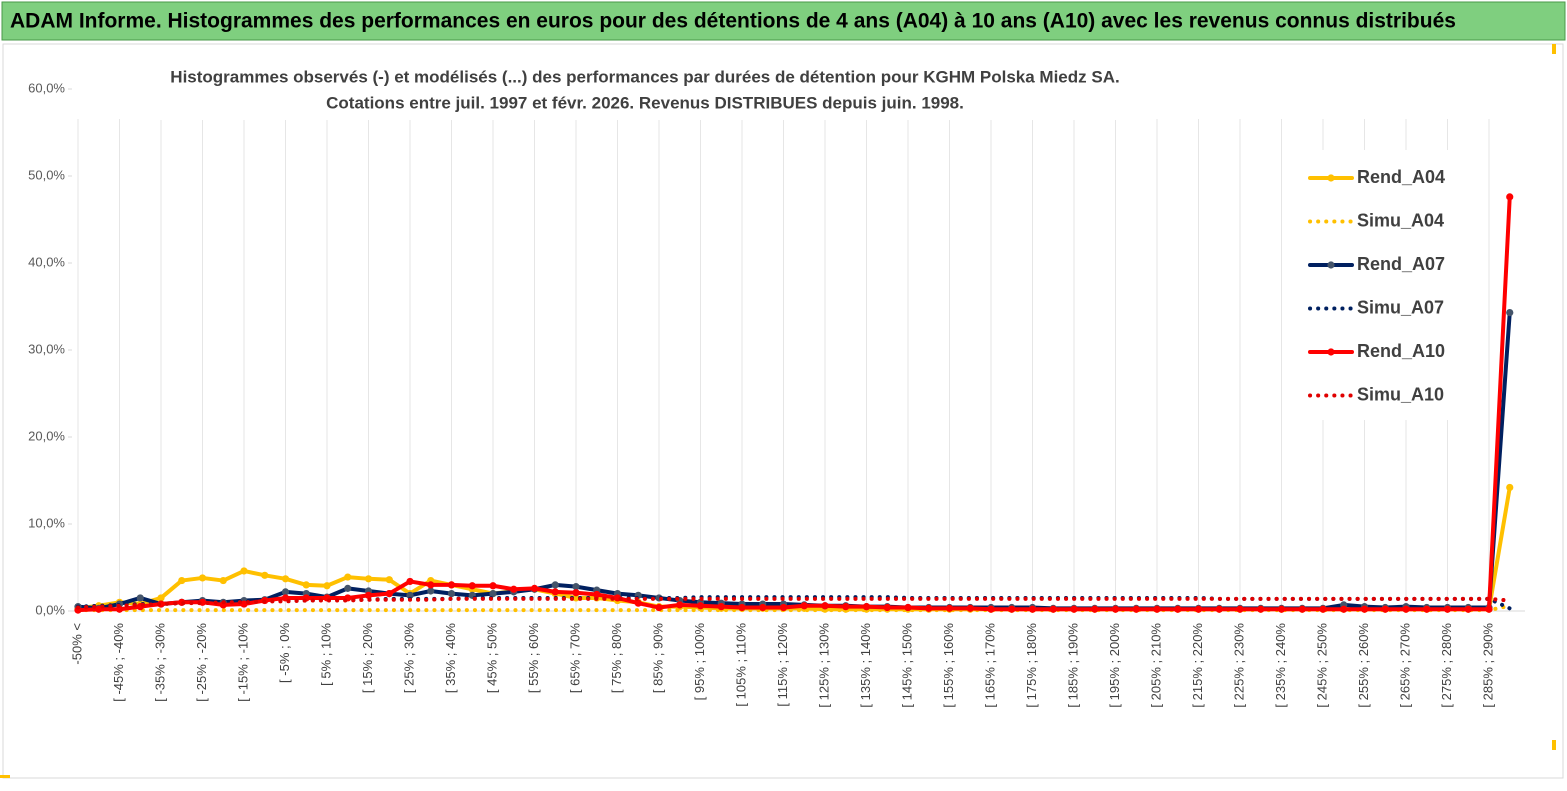 Image resolution: width=1567 pixels, height=791 pixels. I want to click on y-tick-label: 20,0%, so click(46, 435).